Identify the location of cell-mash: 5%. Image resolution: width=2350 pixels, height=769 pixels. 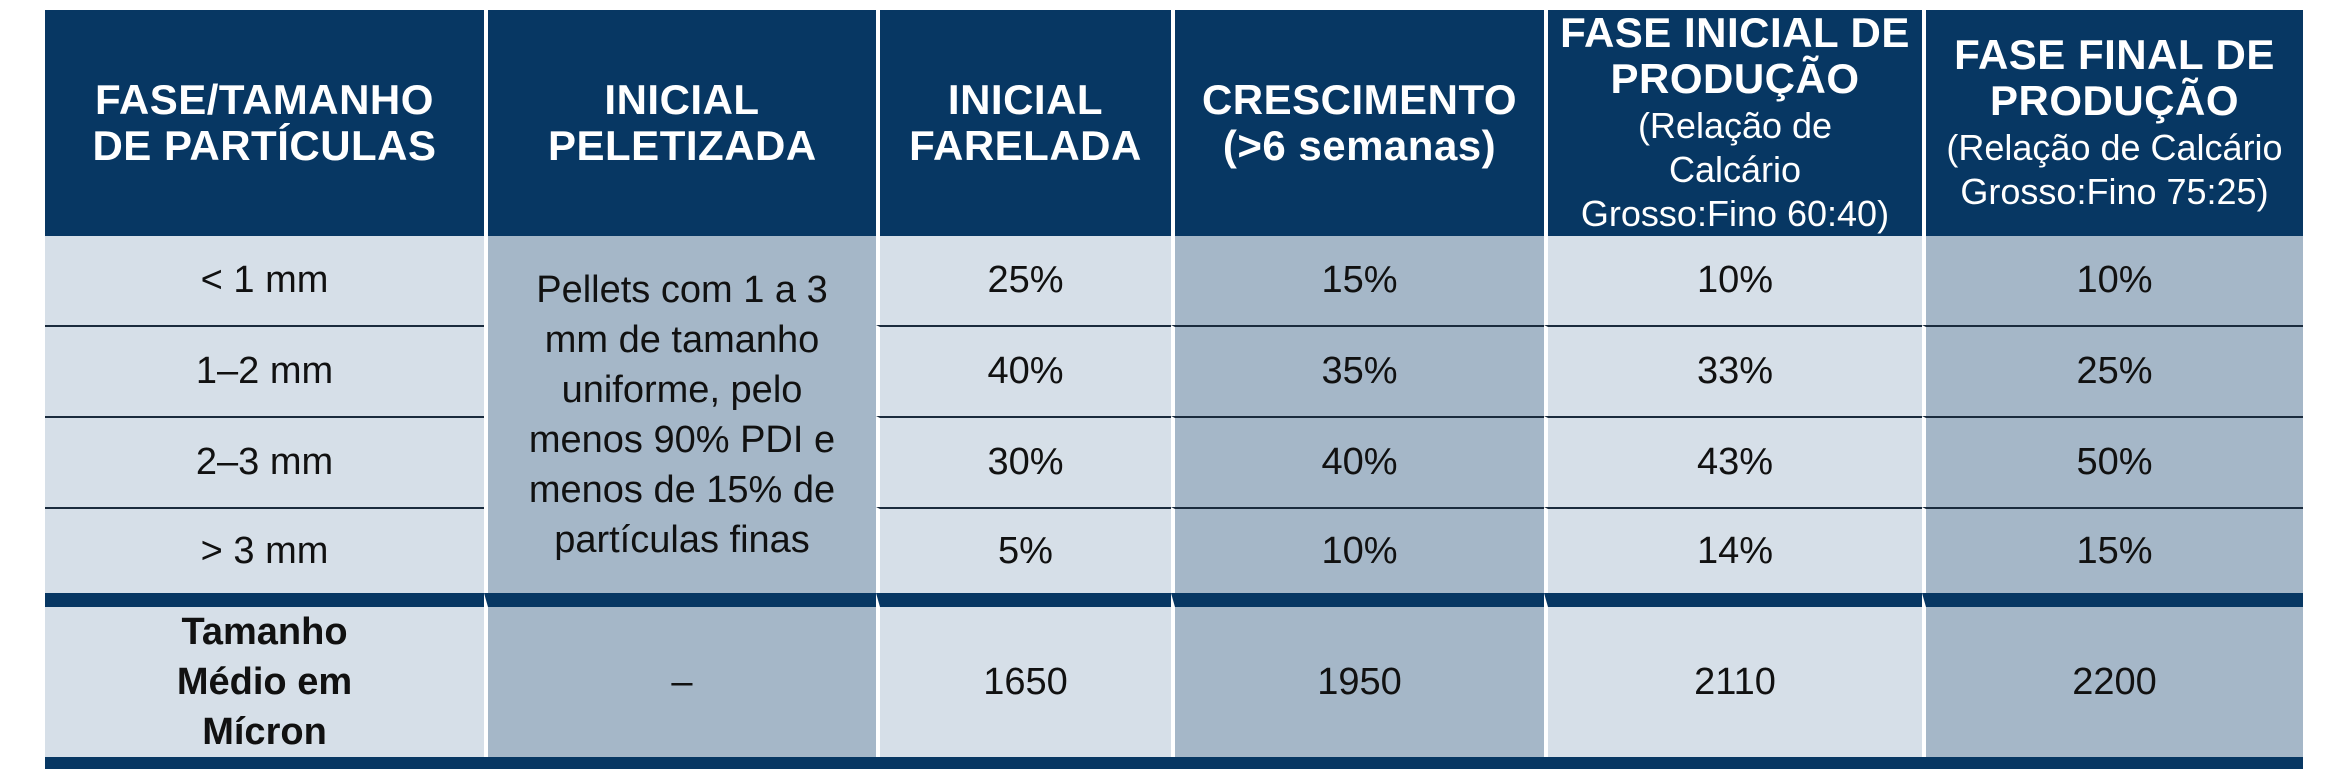
(1023, 550).